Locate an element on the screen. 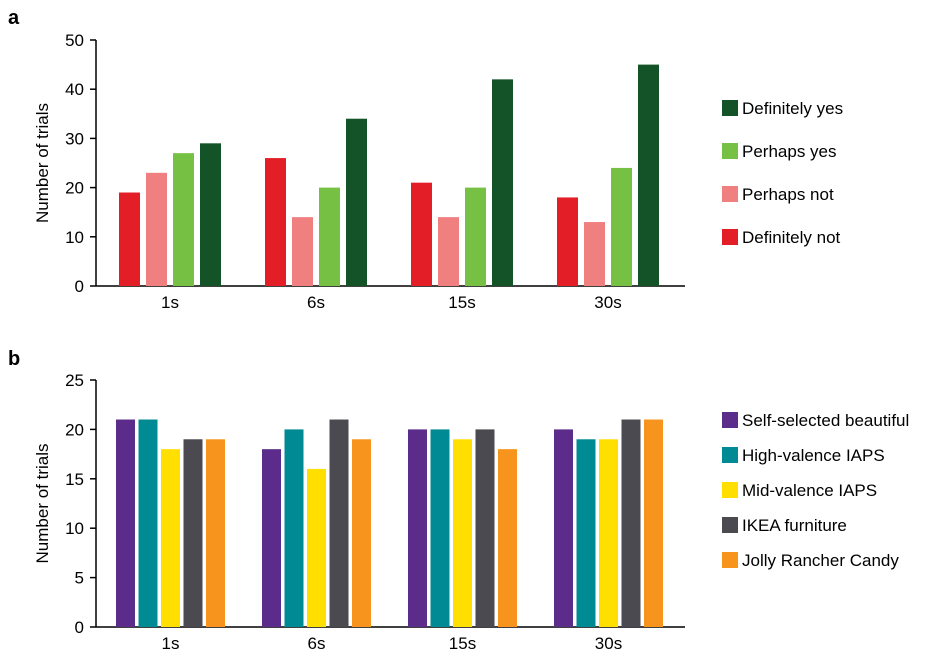 This screenshot has height=656, width=943. legend-label: Jolly Rancher Candy is located at coordinates (820, 560).